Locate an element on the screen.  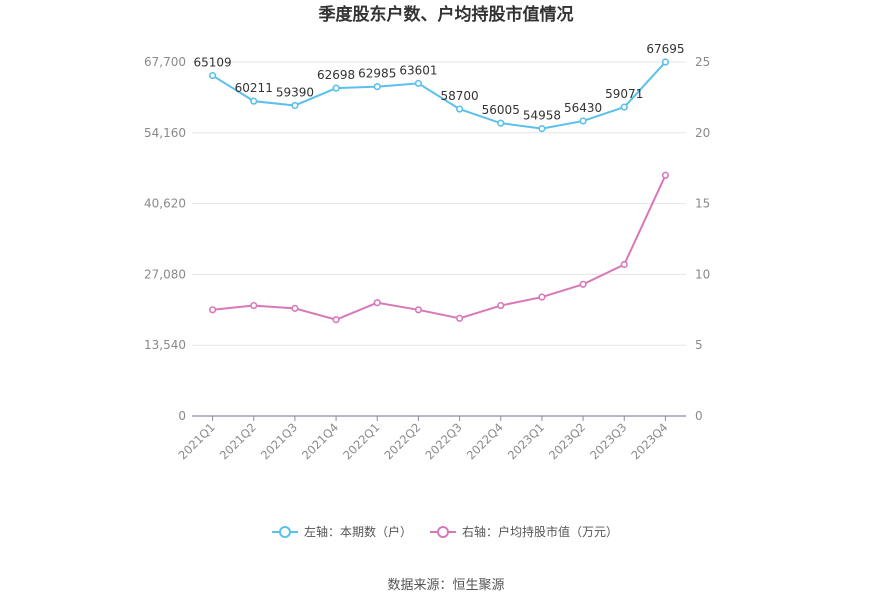
legend-item-1: 左轴：本期数（户） is located at coordinates (342, 531).